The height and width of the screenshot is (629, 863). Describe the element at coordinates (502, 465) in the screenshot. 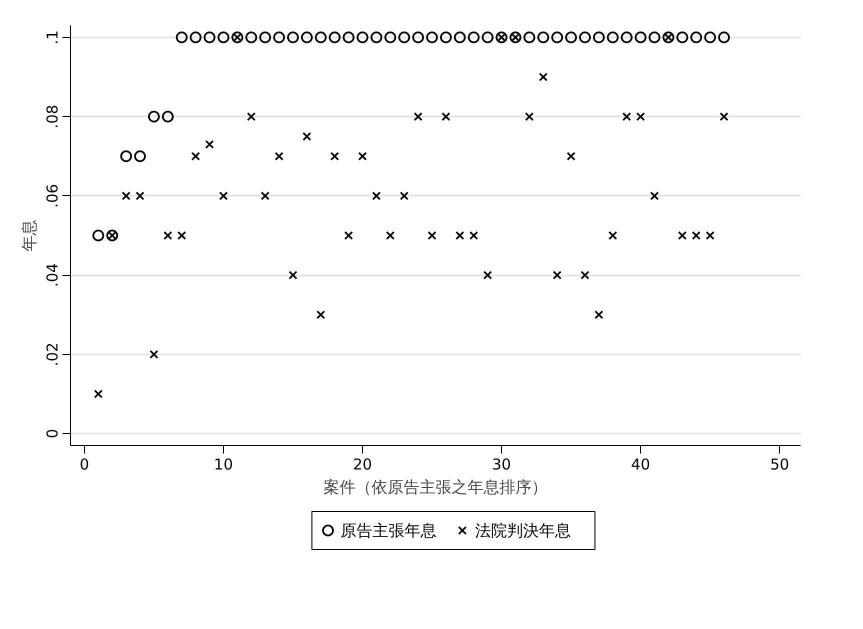

I see `x-tick-label: 30` at that location.